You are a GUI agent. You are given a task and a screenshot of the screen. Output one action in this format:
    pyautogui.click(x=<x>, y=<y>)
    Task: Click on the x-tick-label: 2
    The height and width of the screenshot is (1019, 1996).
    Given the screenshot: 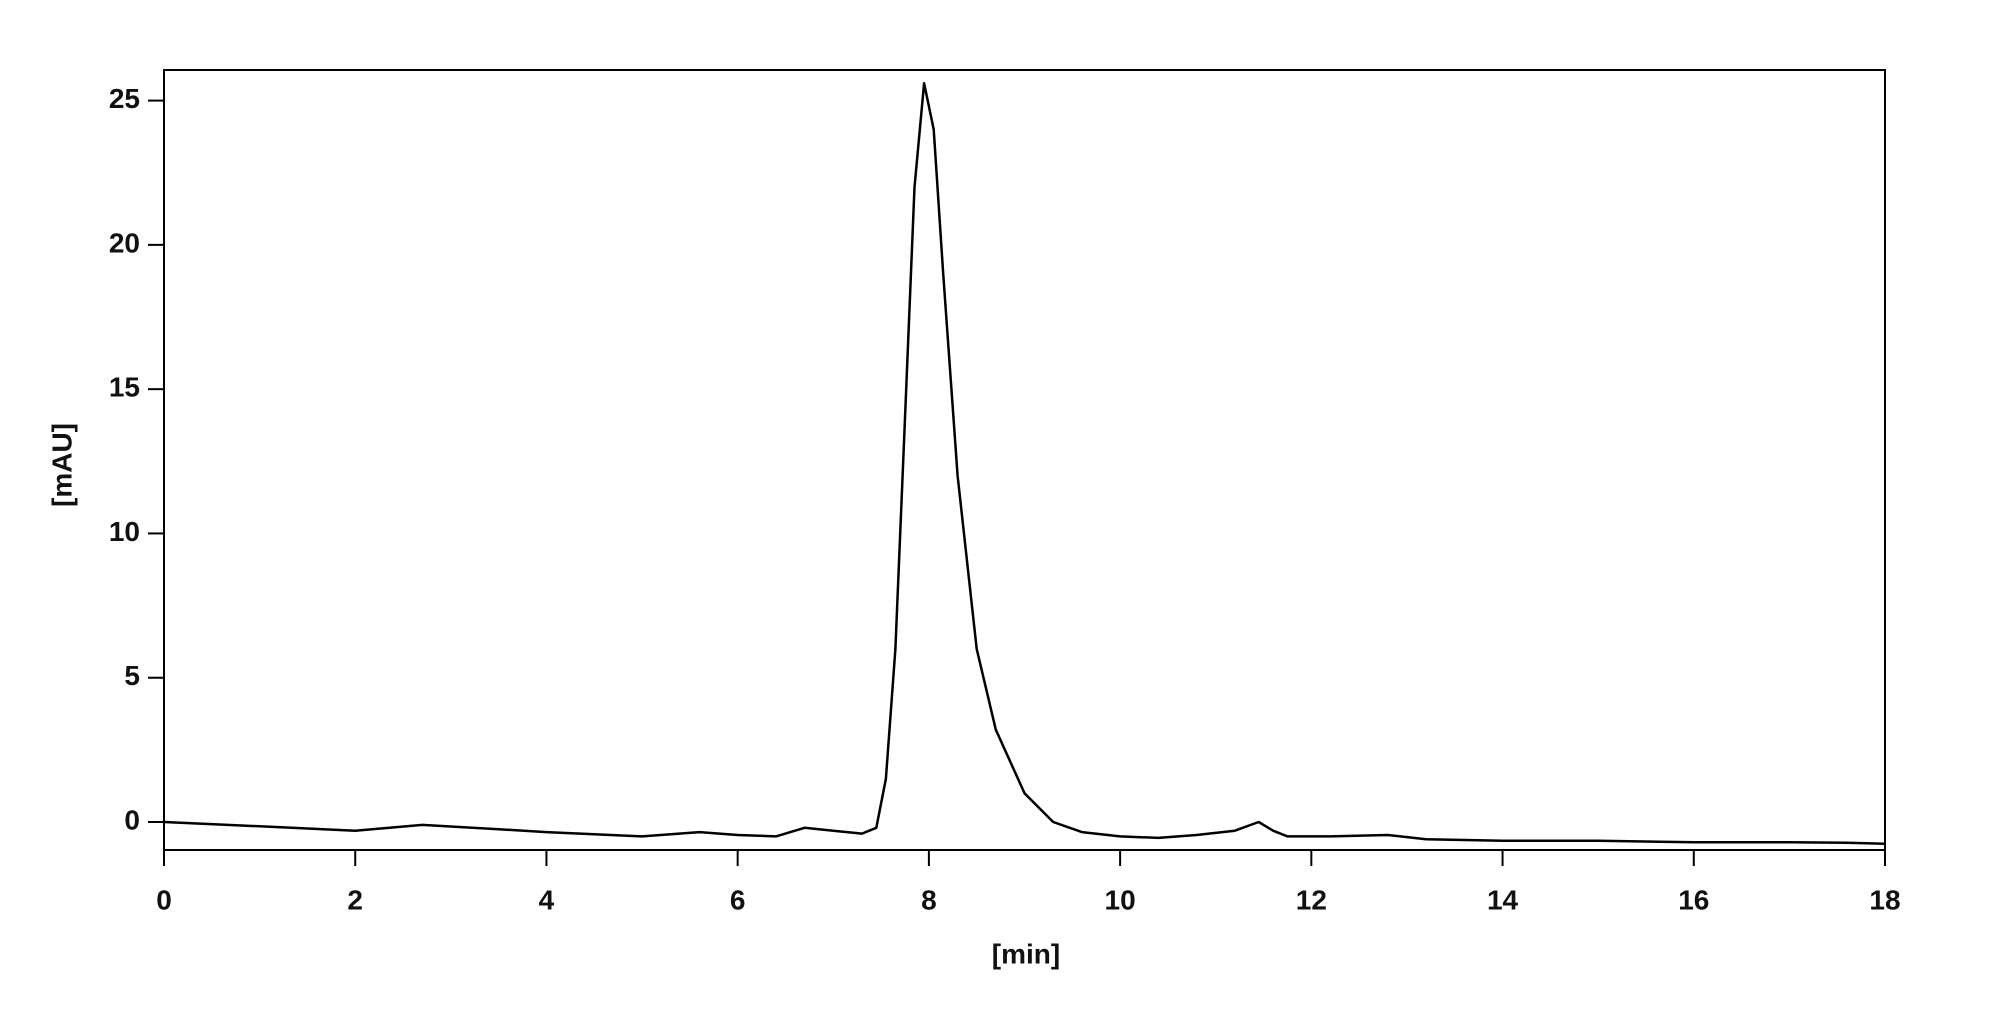 What is the action you would take?
    pyautogui.click(x=355, y=899)
    